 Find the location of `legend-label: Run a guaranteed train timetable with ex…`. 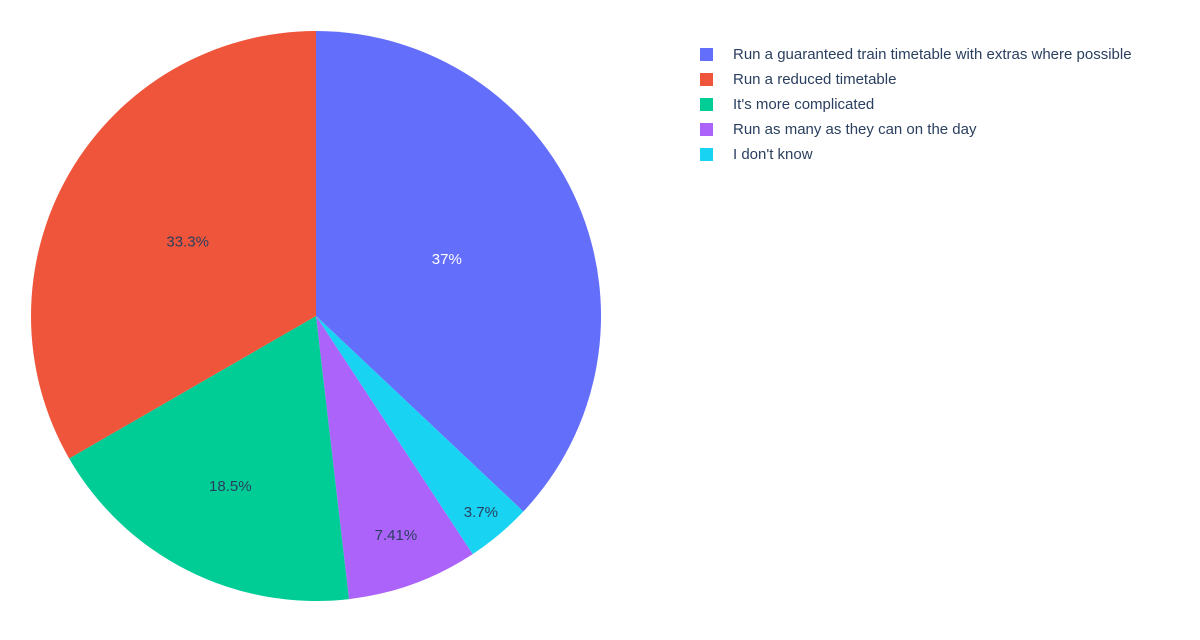

legend-label: Run a guaranteed train timetable with ex… is located at coordinates (932, 54).